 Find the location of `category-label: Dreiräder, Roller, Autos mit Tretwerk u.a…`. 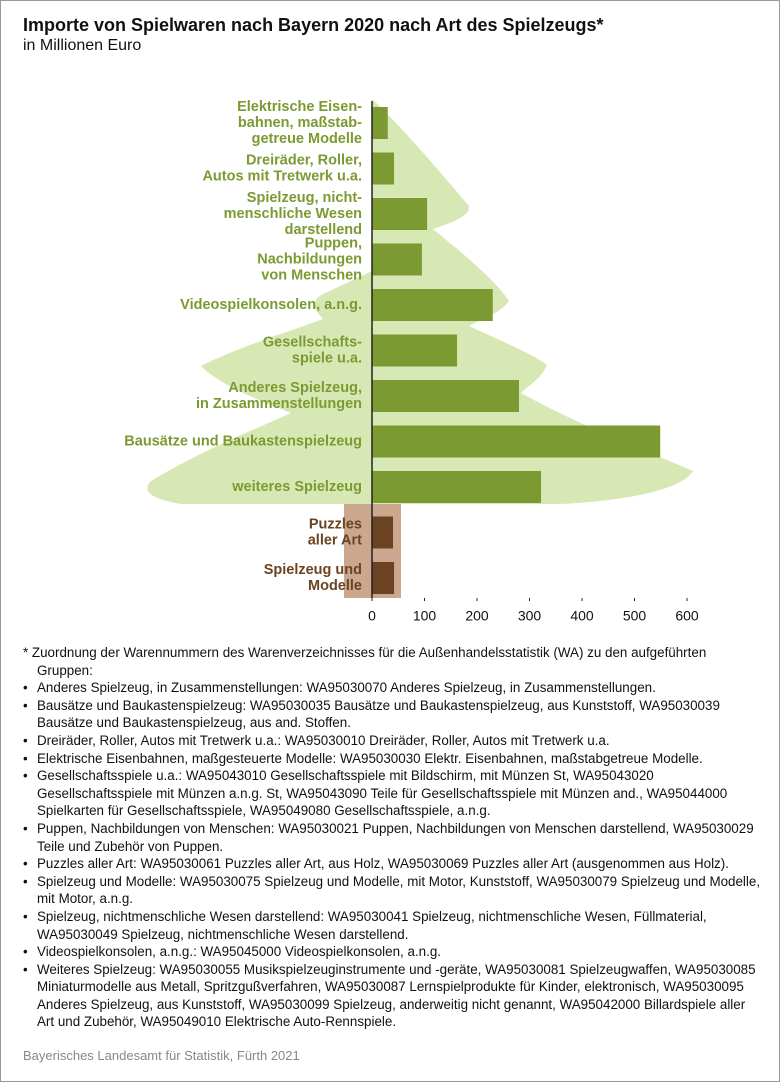

category-label: Dreiräder, Roller, Autos mit Tretwerk u.a… is located at coordinates (282, 168).